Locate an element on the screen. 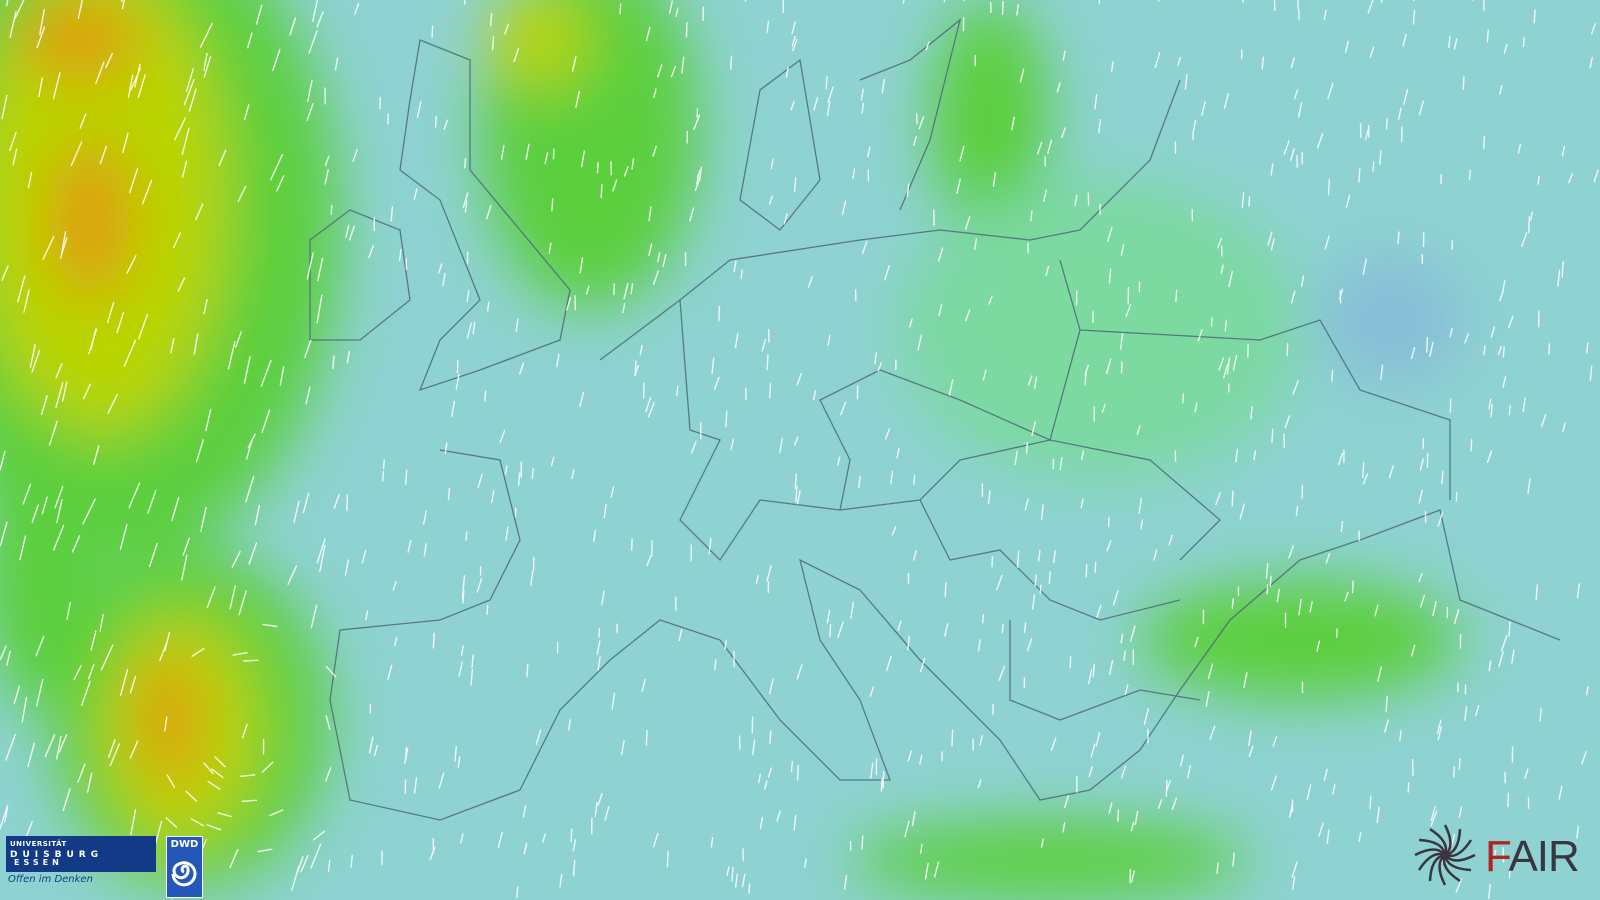  fair-air: AIR is located at coordinates (1543, 856).